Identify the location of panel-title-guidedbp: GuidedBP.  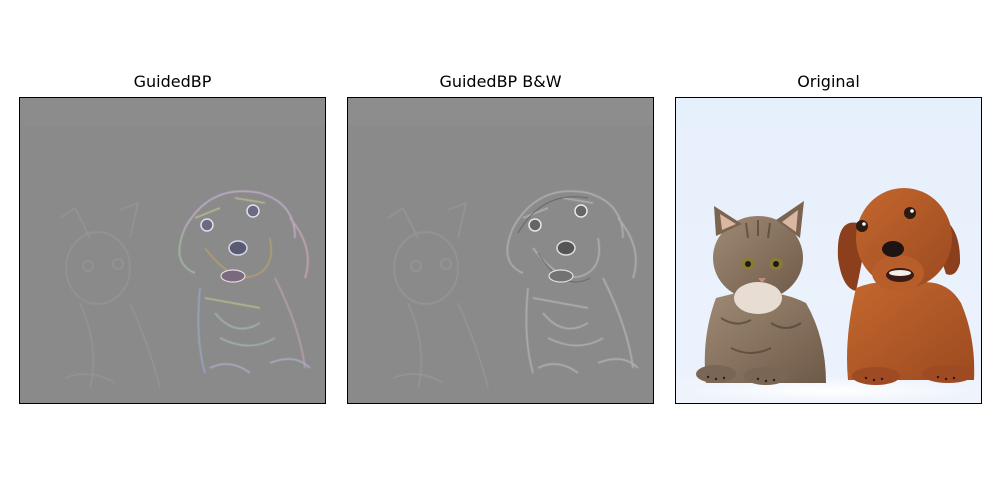
(172, 81).